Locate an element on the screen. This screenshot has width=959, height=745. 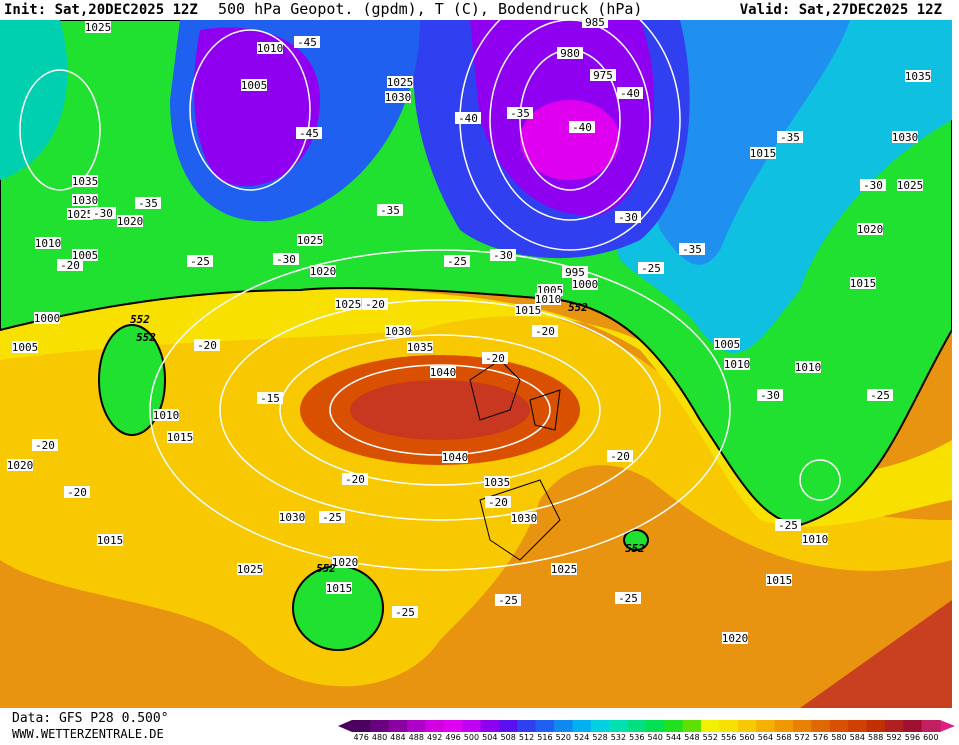
colorbar-label: 576 is located at coordinates (820, 737).